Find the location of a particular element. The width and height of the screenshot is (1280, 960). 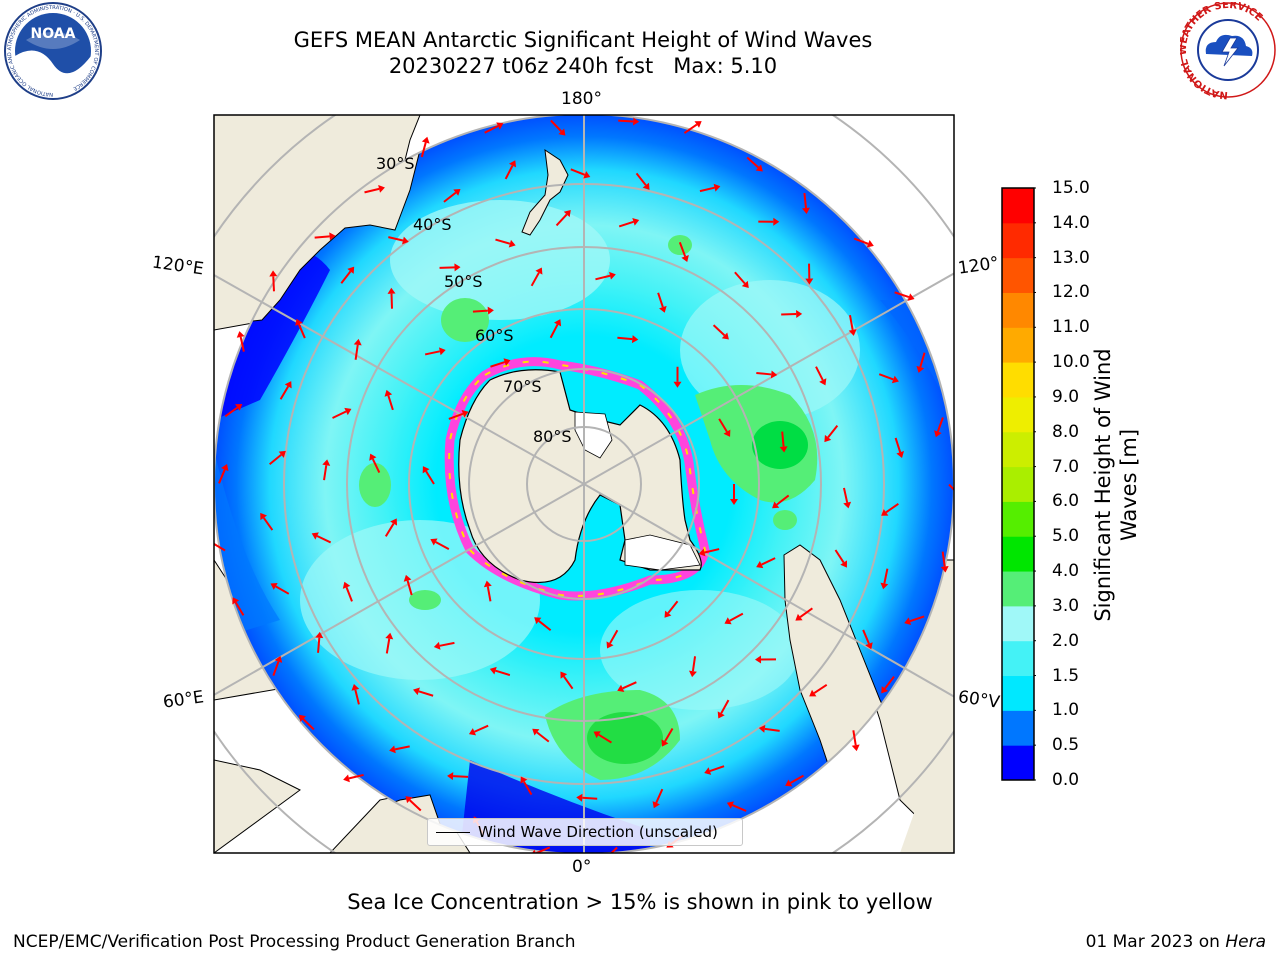

colorbar-tick-label: 2.0 is located at coordinates (1066, 640).